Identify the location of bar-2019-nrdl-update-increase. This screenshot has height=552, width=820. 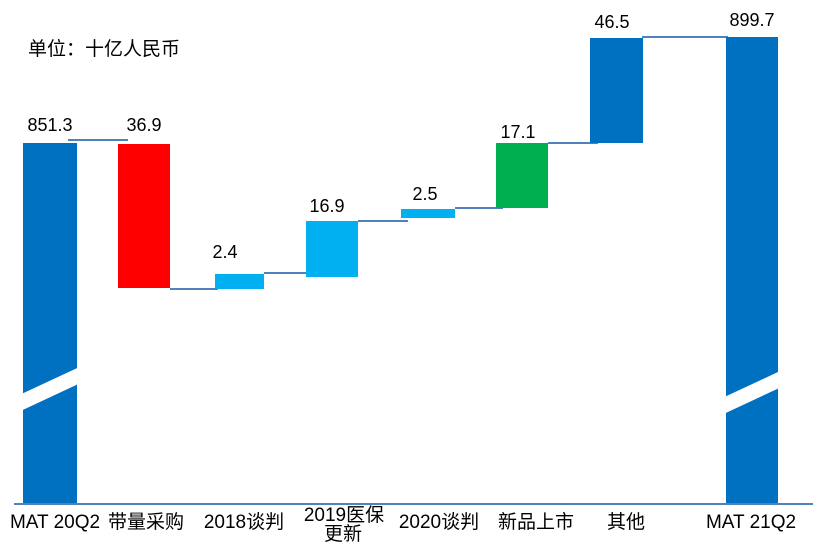
(332, 249).